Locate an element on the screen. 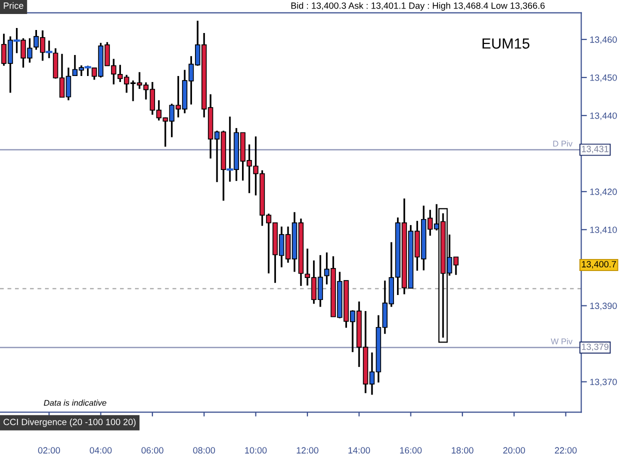 The image size is (625, 458). text: EUM15 is located at coordinates (506, 43).